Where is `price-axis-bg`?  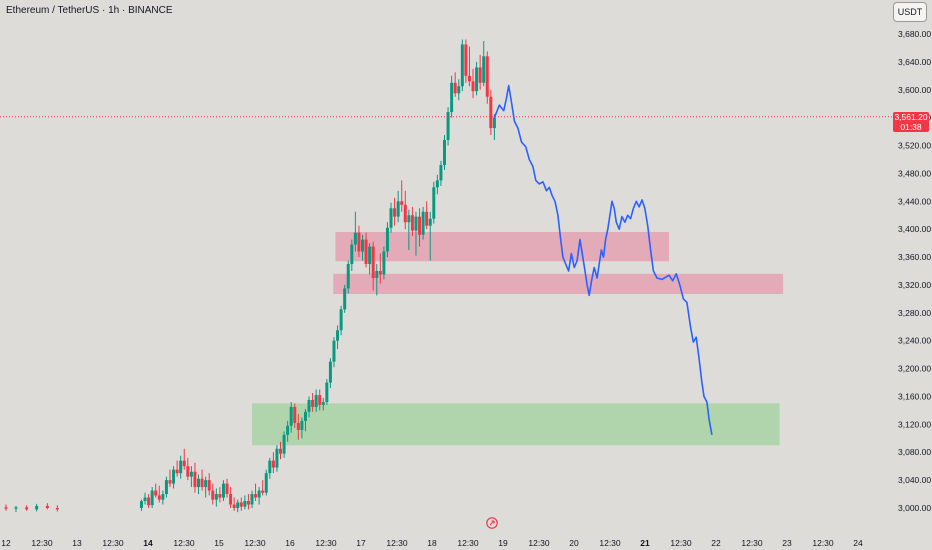
price-axis-bg is located at coordinates (912, 275).